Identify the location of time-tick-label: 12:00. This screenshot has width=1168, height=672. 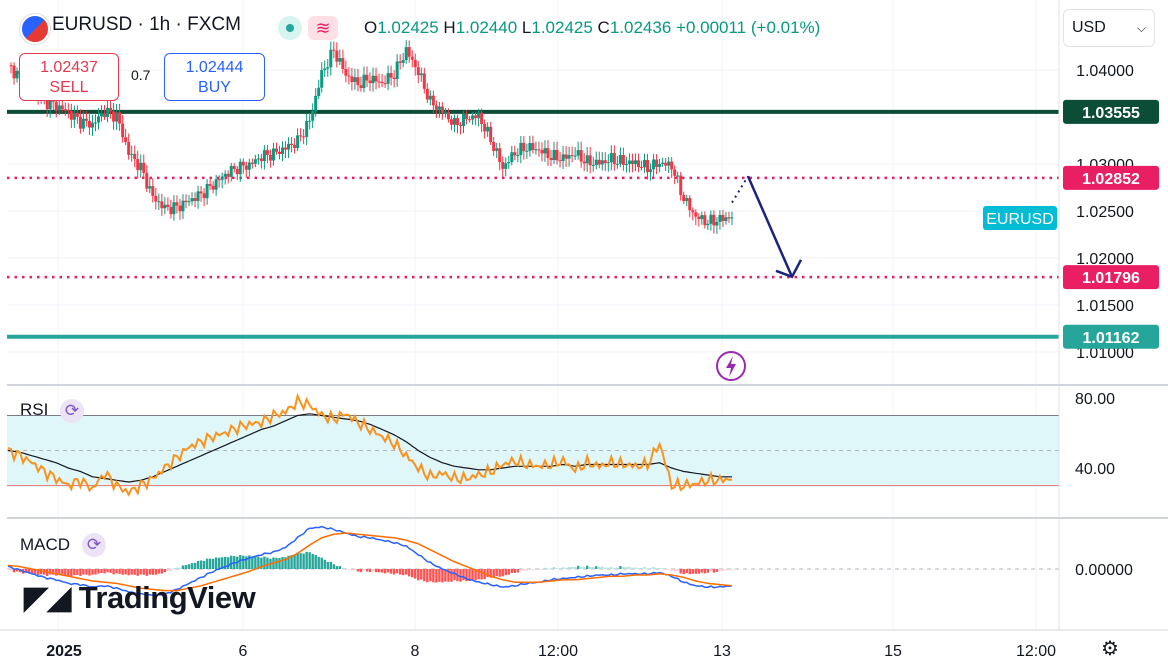
(1036, 651).